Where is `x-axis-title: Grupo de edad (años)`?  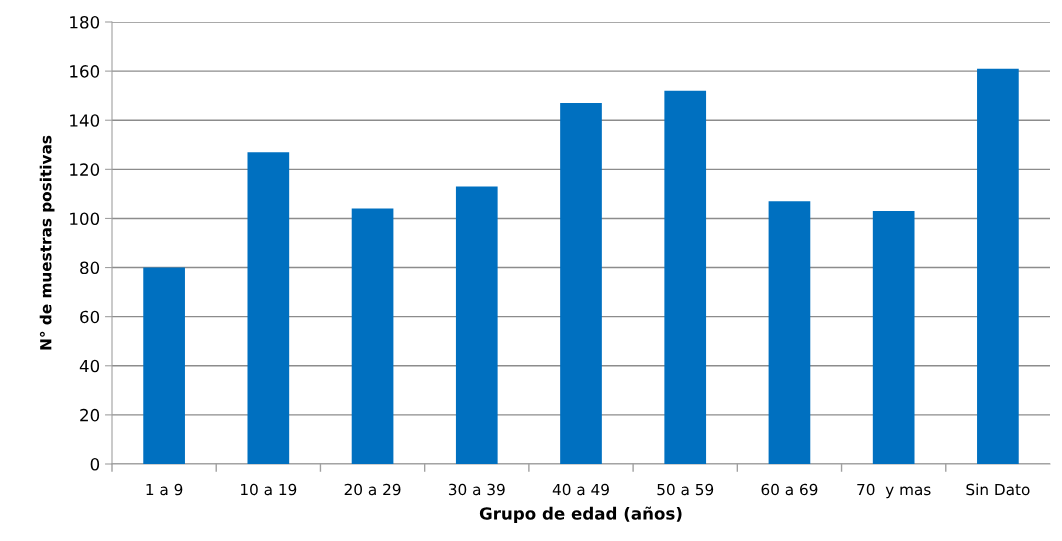 x-axis-title: Grupo de edad (años) is located at coordinates (580, 514).